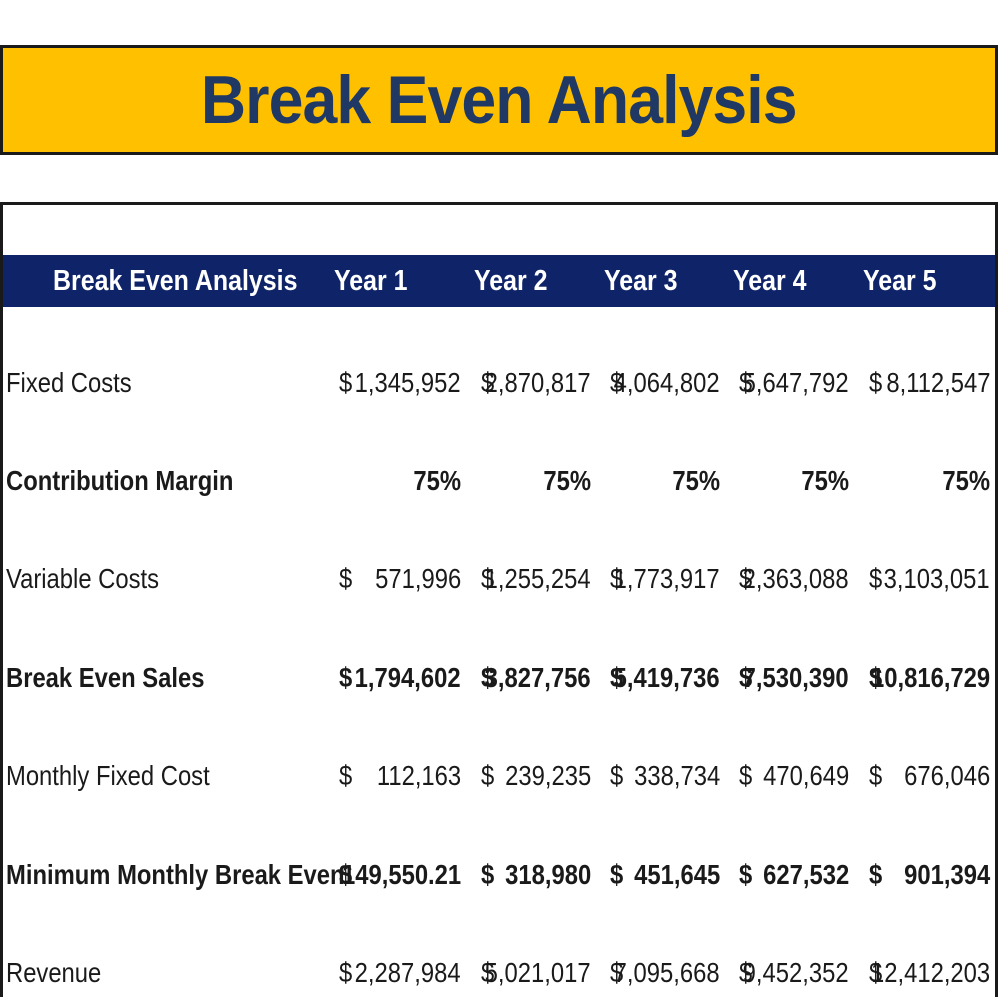 The height and width of the screenshot is (1000, 1000). Describe the element at coordinates (794, 481) in the screenshot. I see `value-cell-year-4: 75%` at that location.